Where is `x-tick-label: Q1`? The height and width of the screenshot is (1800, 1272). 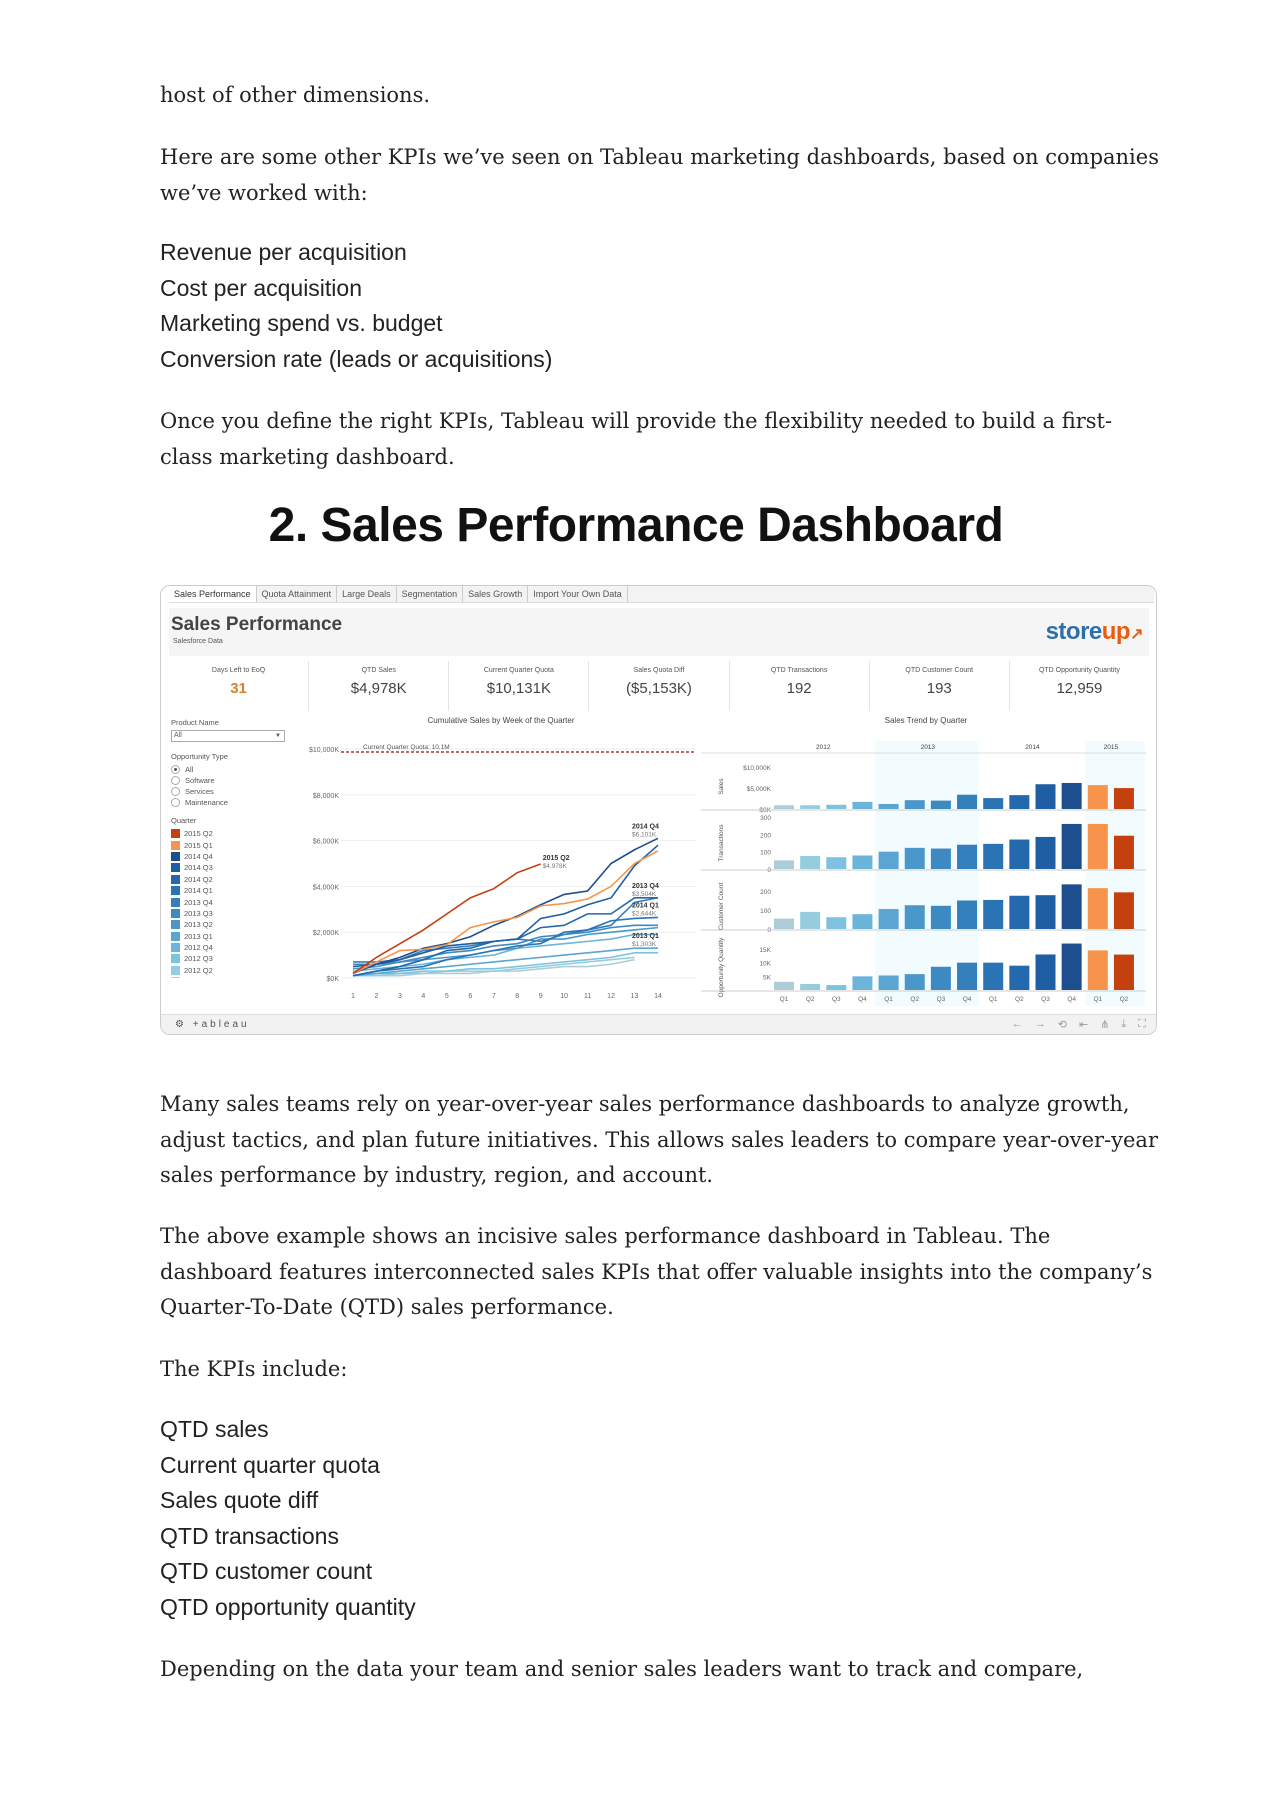 x-tick-label: Q1 is located at coordinates (1097, 999).